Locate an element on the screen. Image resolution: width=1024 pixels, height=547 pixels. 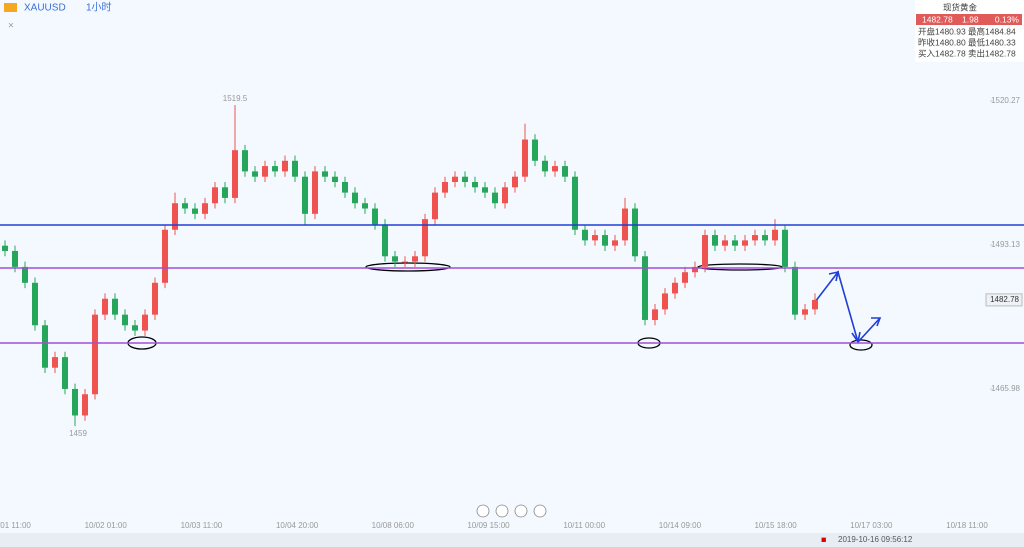
quote-panel is located at coordinates (969, 31).